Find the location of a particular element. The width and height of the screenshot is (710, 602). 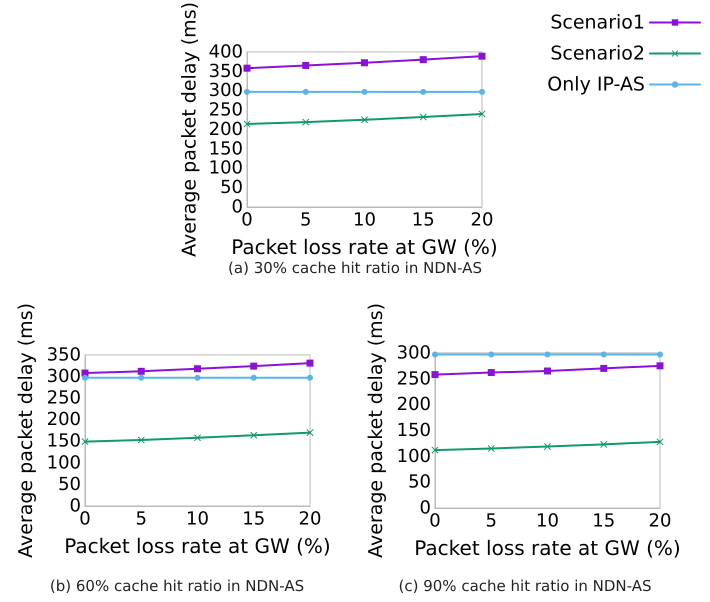

text: (a) 30% cache hit ratio in NDN-AS is located at coordinates (355, 268).